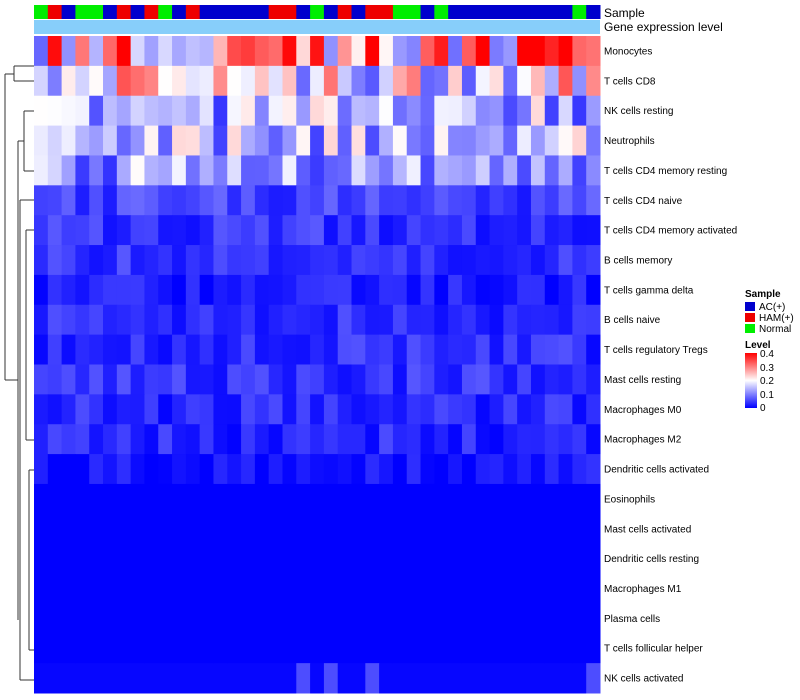  What do you see at coordinates (767, 381) in the screenshot?
I see `level-tick-0.2: 0.2` at bounding box center [767, 381].